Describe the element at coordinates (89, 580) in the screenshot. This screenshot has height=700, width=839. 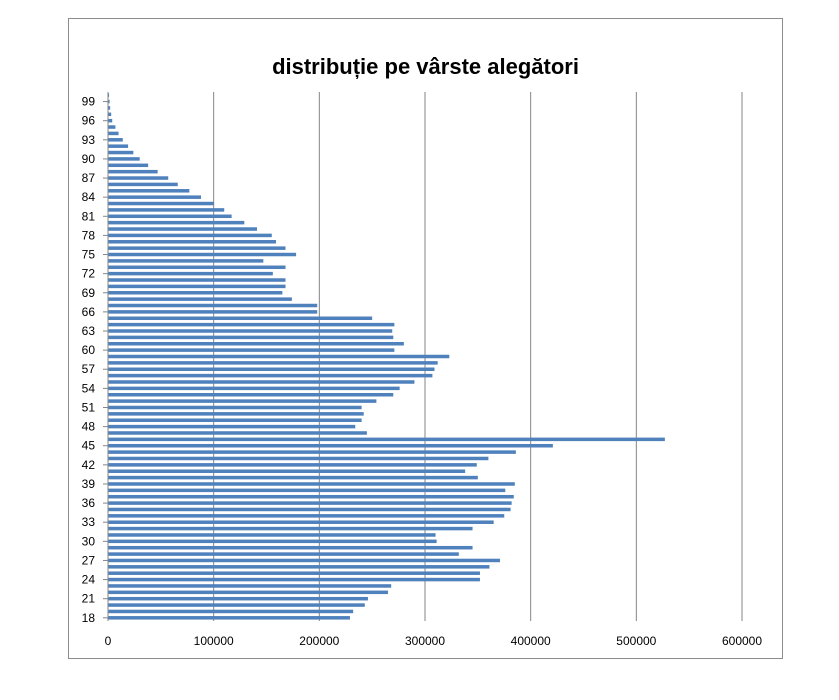
I see `y-tick-label: 24` at that location.